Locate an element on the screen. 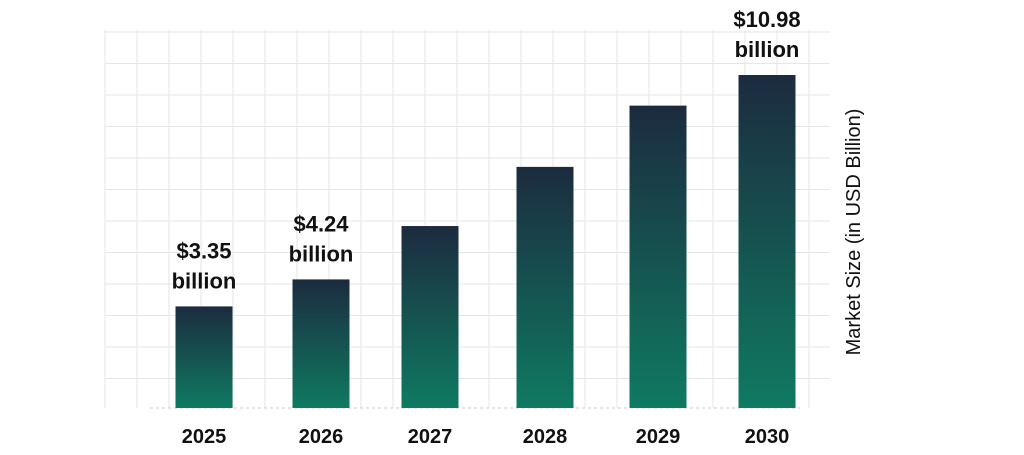 The height and width of the screenshot is (455, 1024). x-tick-label: 2026 is located at coordinates (321, 437).